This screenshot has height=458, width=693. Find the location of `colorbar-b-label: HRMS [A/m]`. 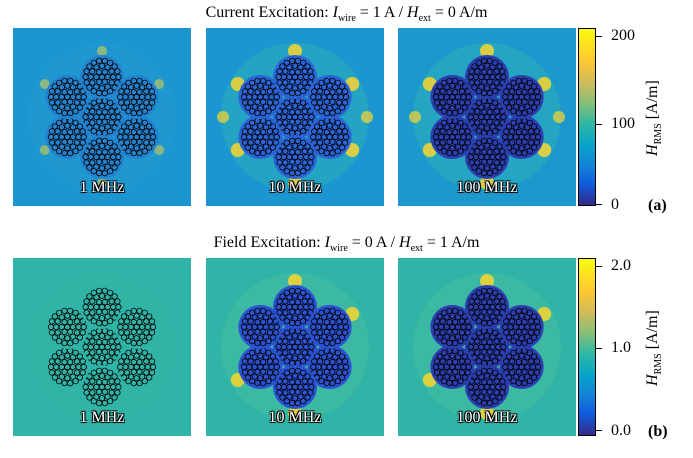

colorbar-b-label: HRMS [A/m] is located at coordinates (653, 348).